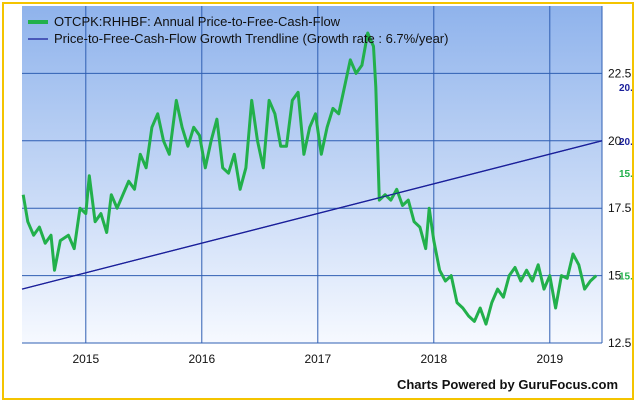 Image resolution: width=640 pixels, height=408 pixels. What do you see at coordinates (201, 359) in the screenshot?
I see `x-tick-label: 2016` at bounding box center [201, 359].